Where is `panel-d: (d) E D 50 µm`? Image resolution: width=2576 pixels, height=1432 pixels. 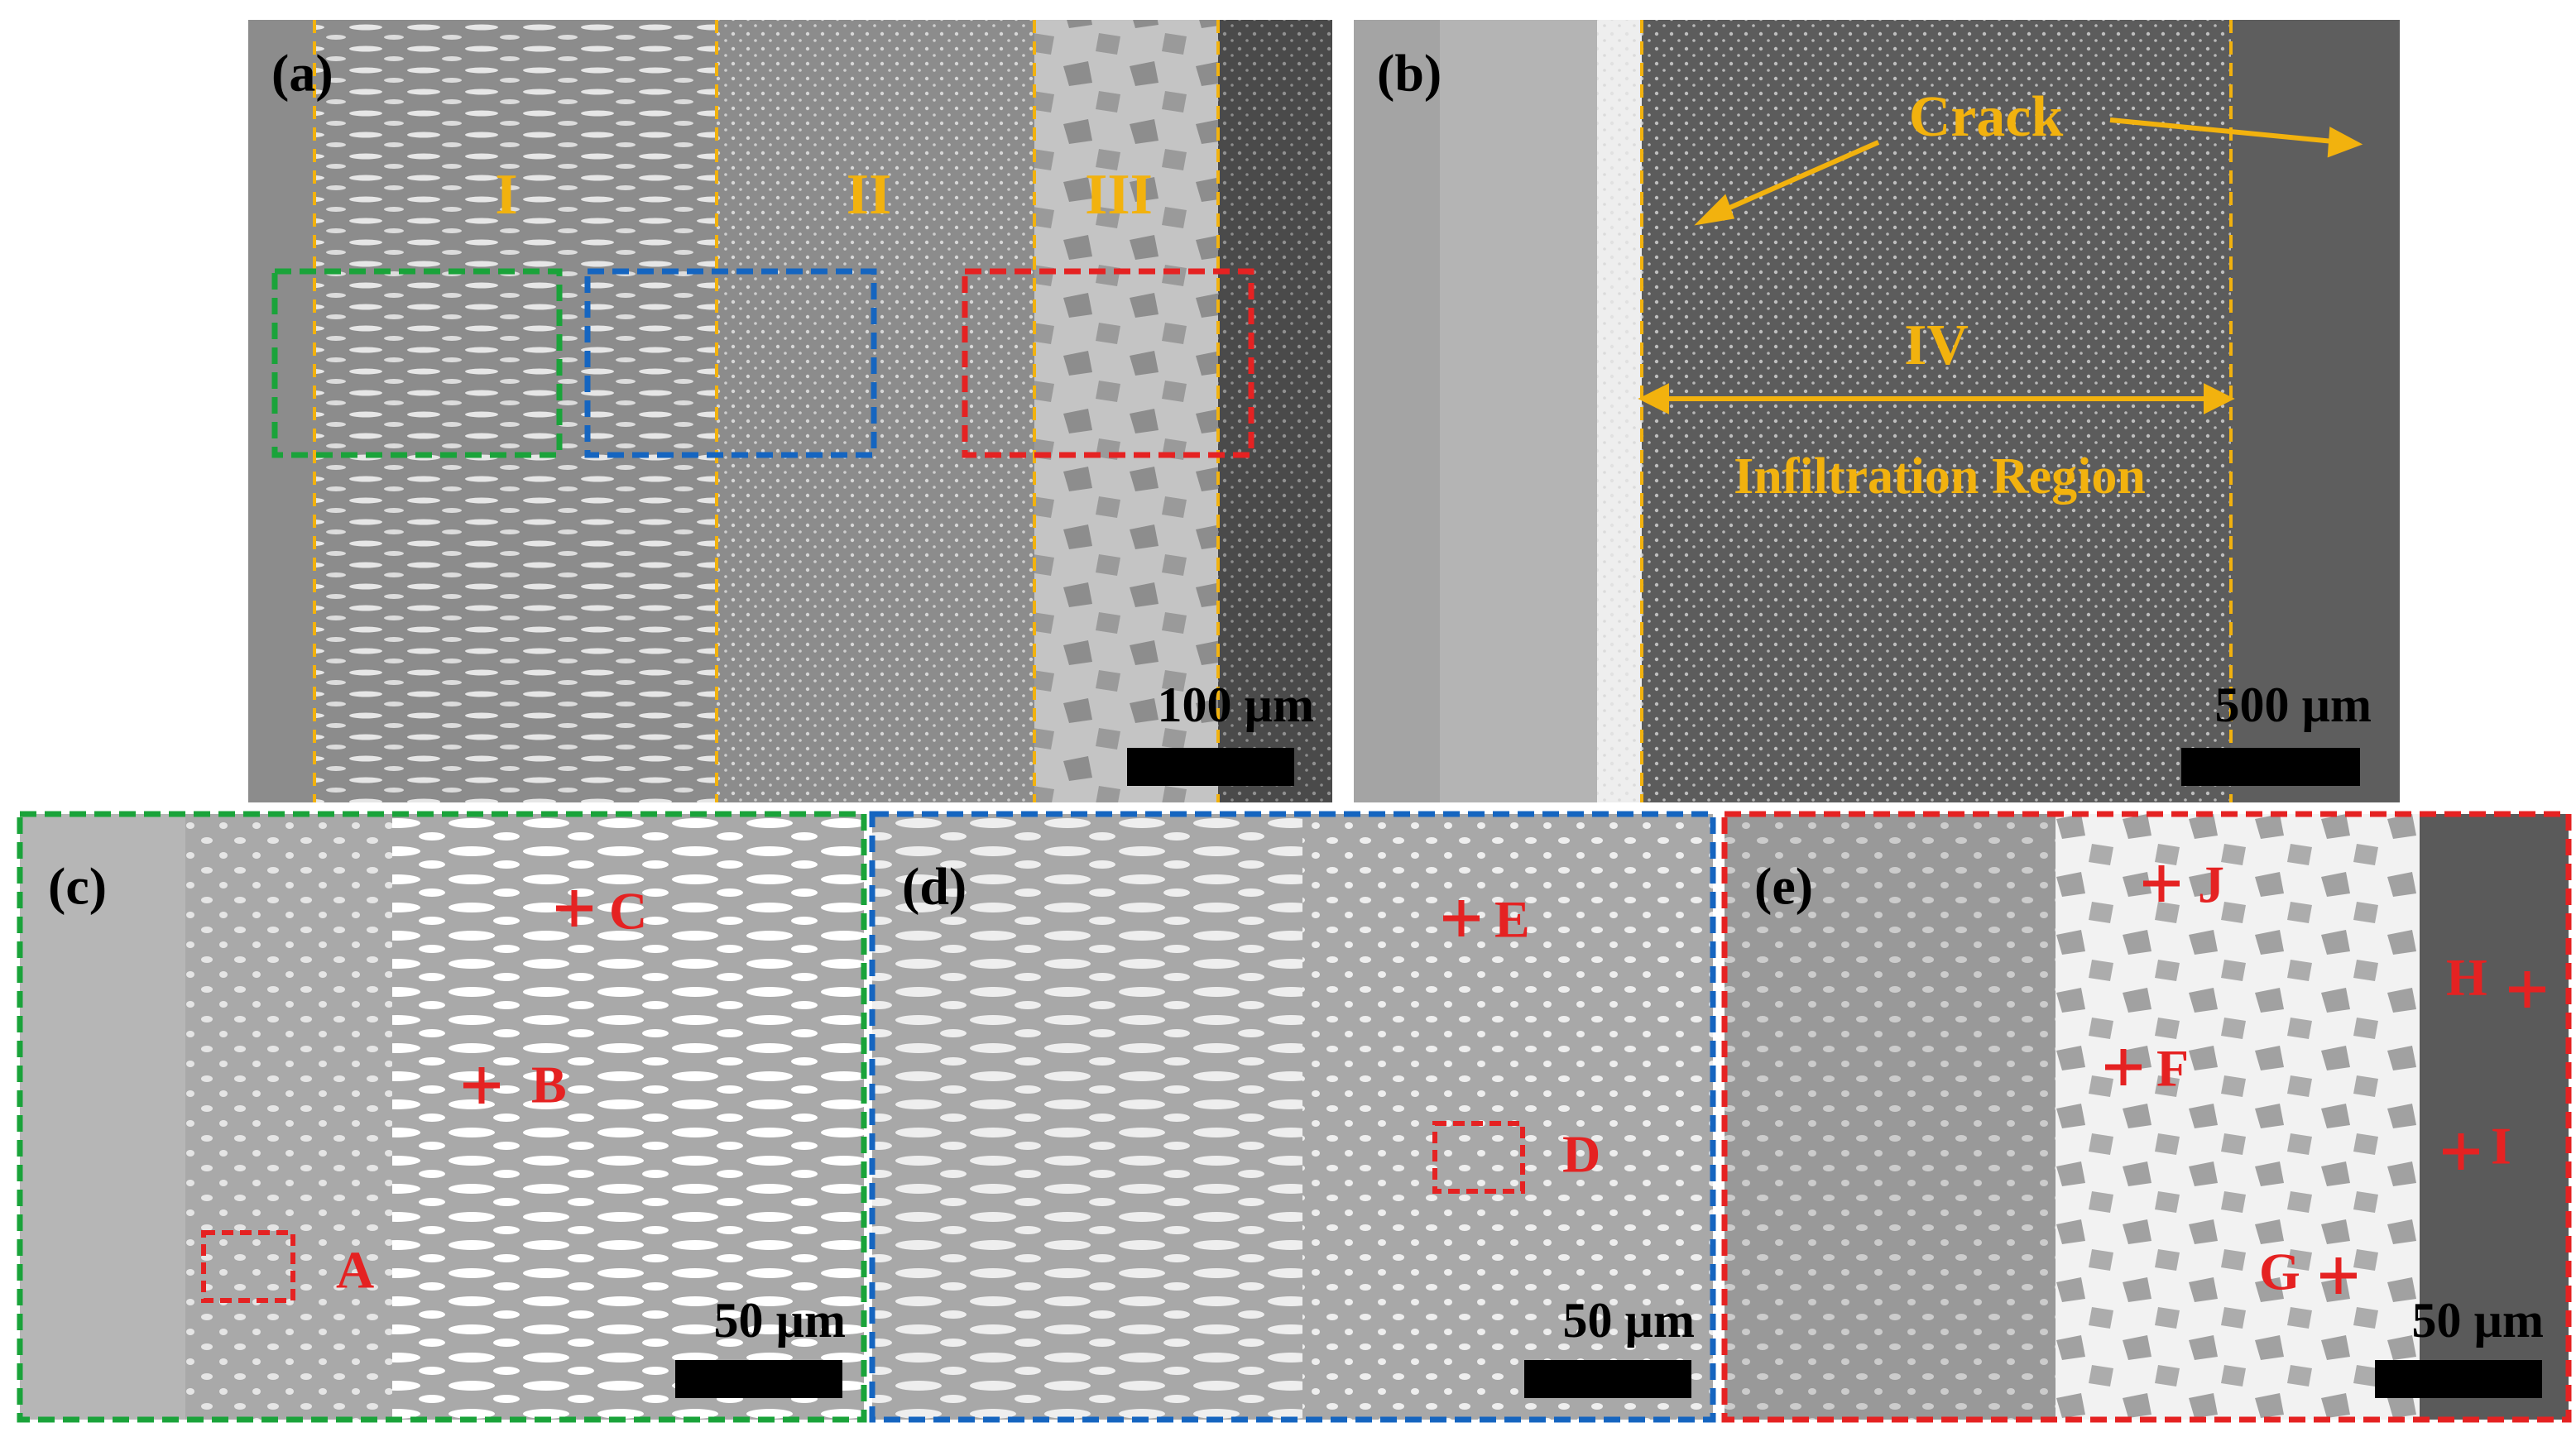
panel-d: (d) E D 50 µm is located at coordinates (1293, 1117).